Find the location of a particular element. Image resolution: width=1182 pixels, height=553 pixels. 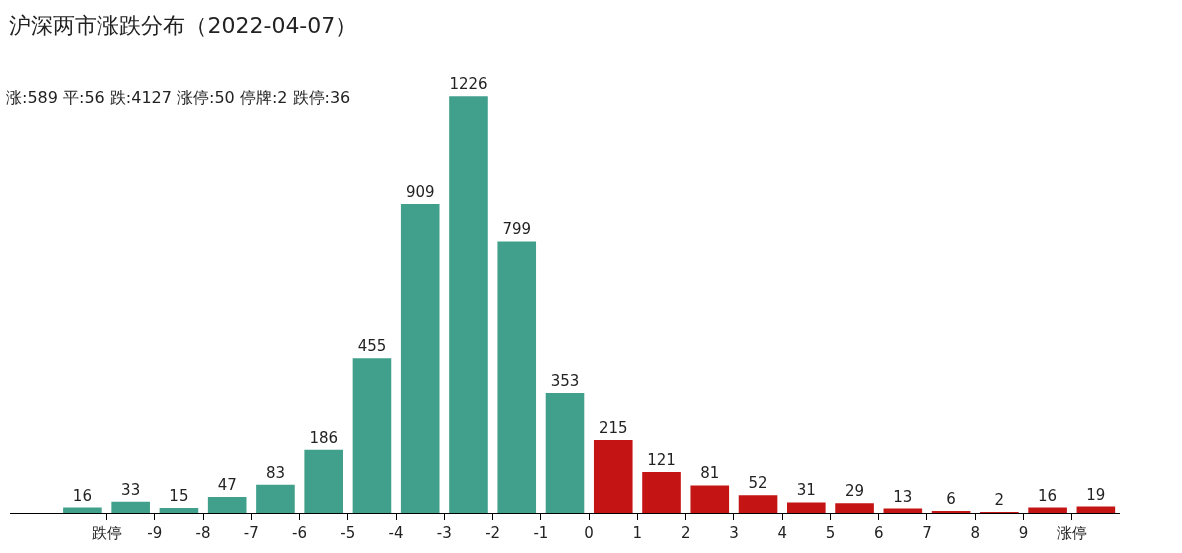

x-tick-label: -5 is located at coordinates (348, 533).